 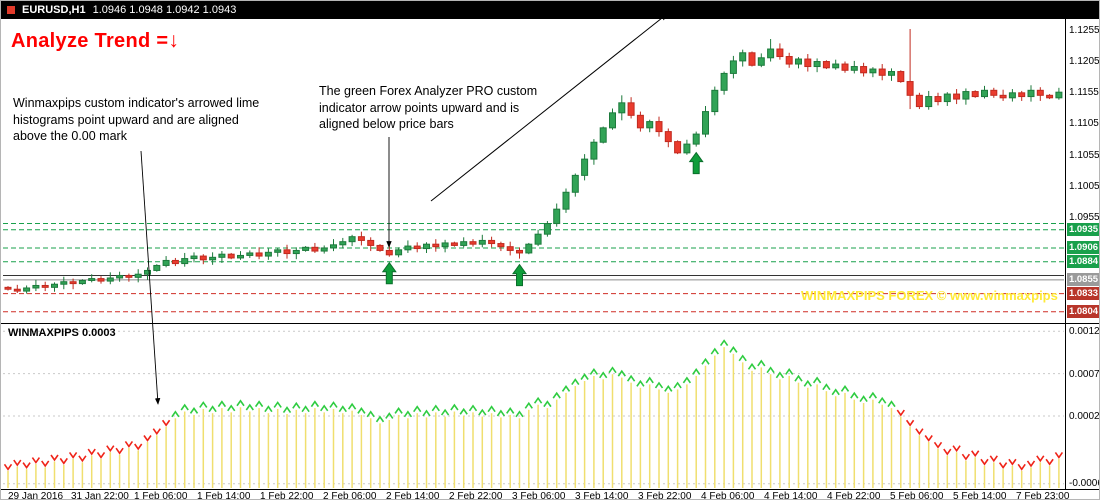 I want to click on indicator-axis-label: 0.0012, so click(x=1084, y=332).